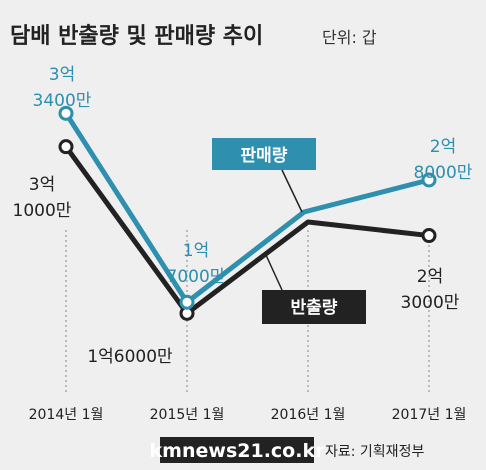 This screenshot has height=470, width=486. What do you see at coordinates (62, 101) in the screenshot?
I see `sales-value-label: 3400만` at bounding box center [62, 101].